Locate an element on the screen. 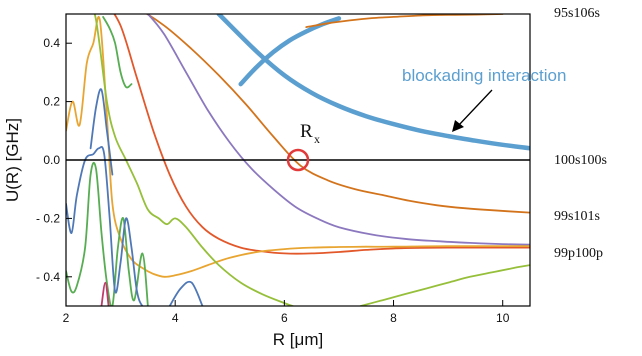  crossing-subscript: x is located at coordinates (317, 139).